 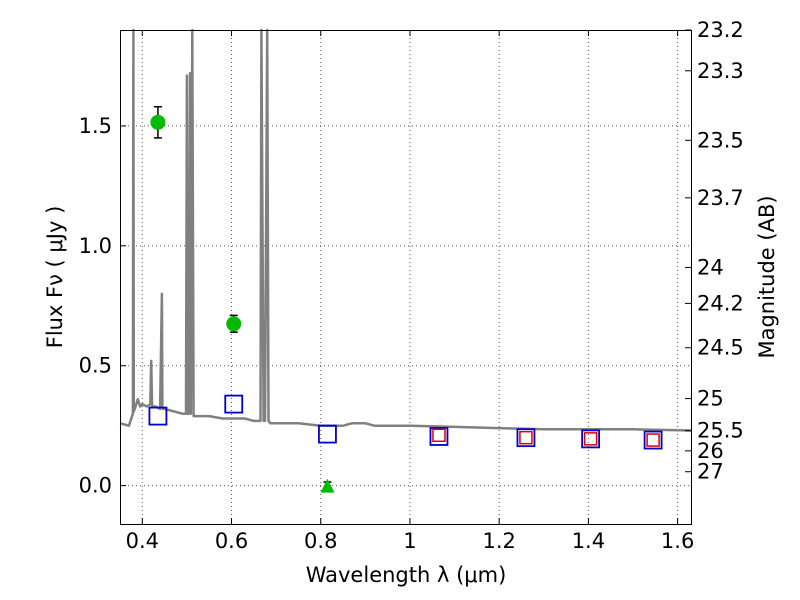 I want to click on y-tick-label: 0.5, so click(x=95, y=366).